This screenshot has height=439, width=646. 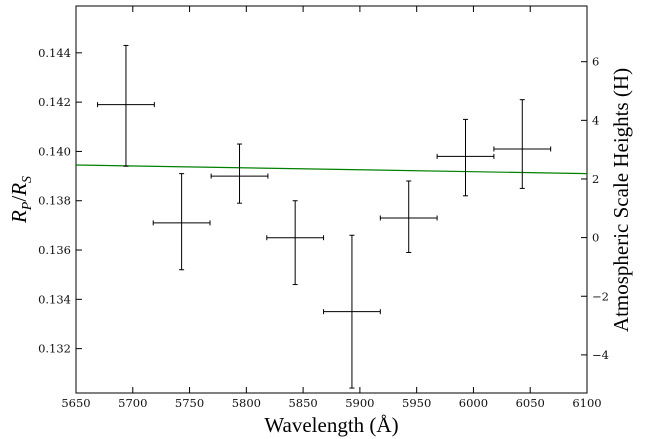 I want to click on model-layer, so click(x=331, y=169).